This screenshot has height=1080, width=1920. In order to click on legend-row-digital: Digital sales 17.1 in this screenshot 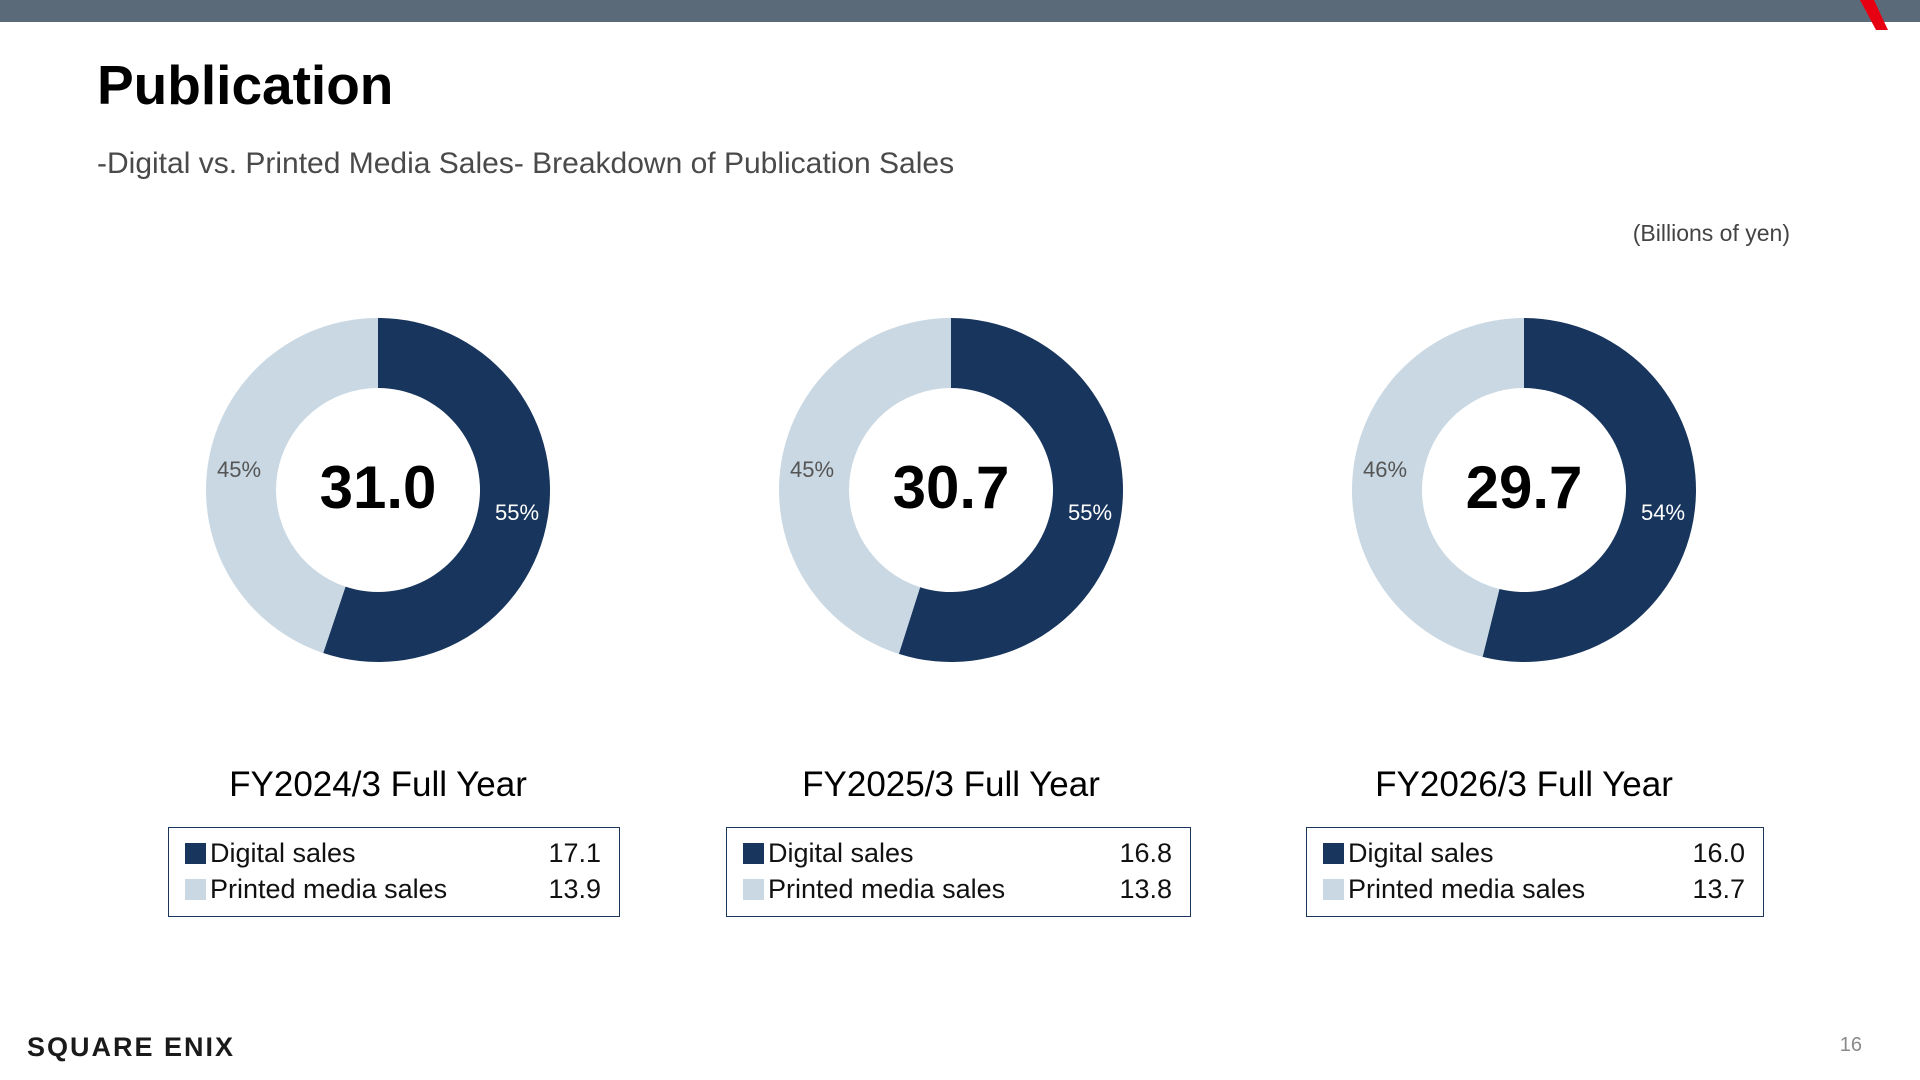, I will do `click(393, 853)`.